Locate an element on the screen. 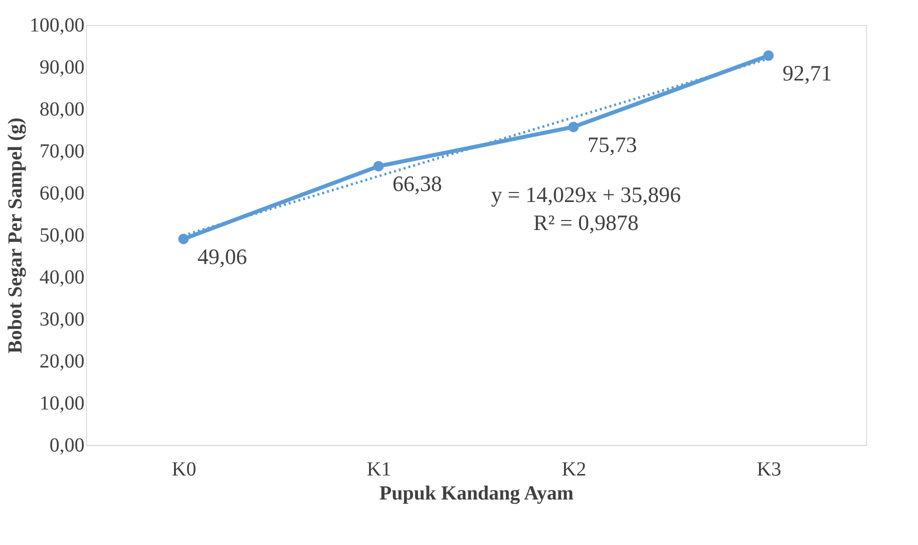 The width and height of the screenshot is (918, 545). y-tick-label: 50,00 is located at coordinates (62, 235).